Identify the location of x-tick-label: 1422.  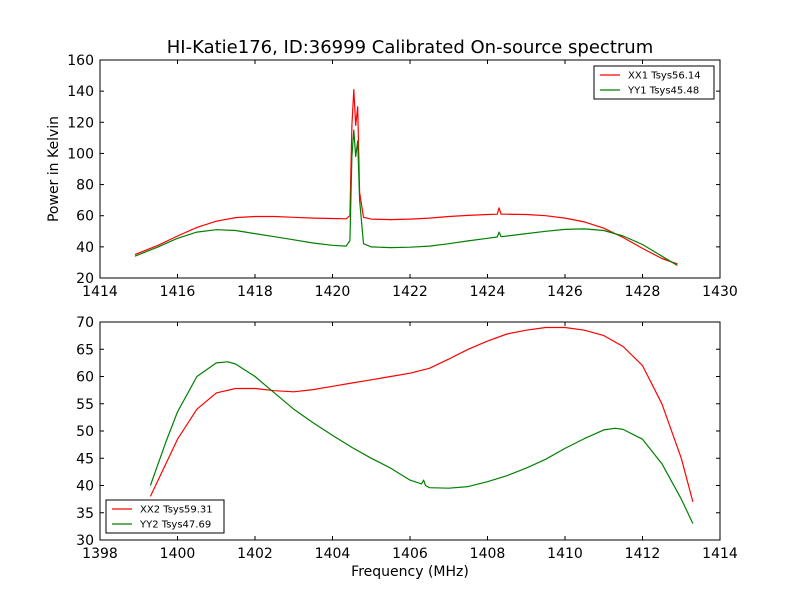
(410, 292).